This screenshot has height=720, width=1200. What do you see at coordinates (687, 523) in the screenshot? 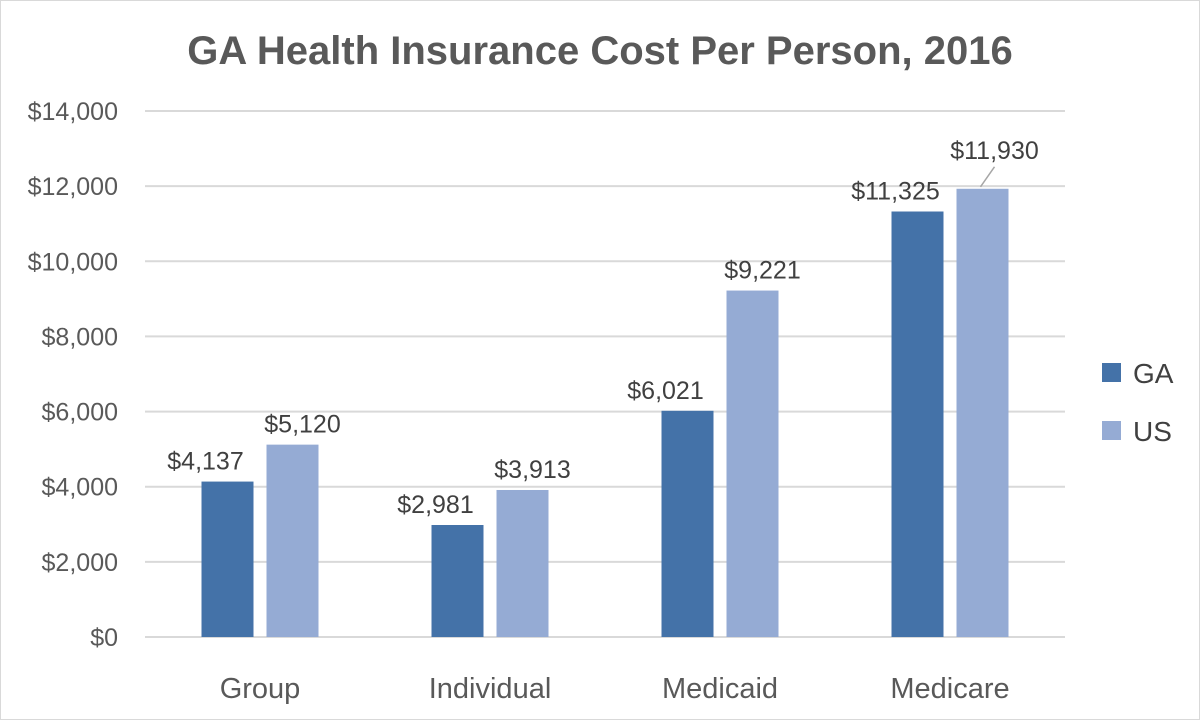
I see `bar-ga-medicaid` at bounding box center [687, 523].